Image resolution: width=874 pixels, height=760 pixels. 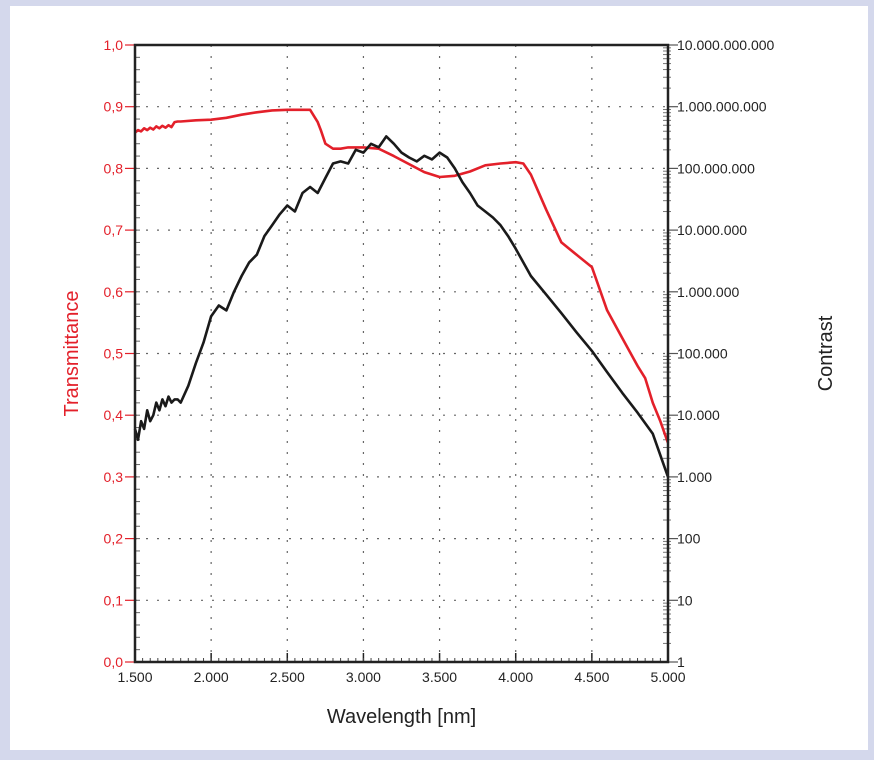 What do you see at coordinates (363, 677) in the screenshot?
I see `x-tick-label: 3.000` at bounding box center [363, 677].